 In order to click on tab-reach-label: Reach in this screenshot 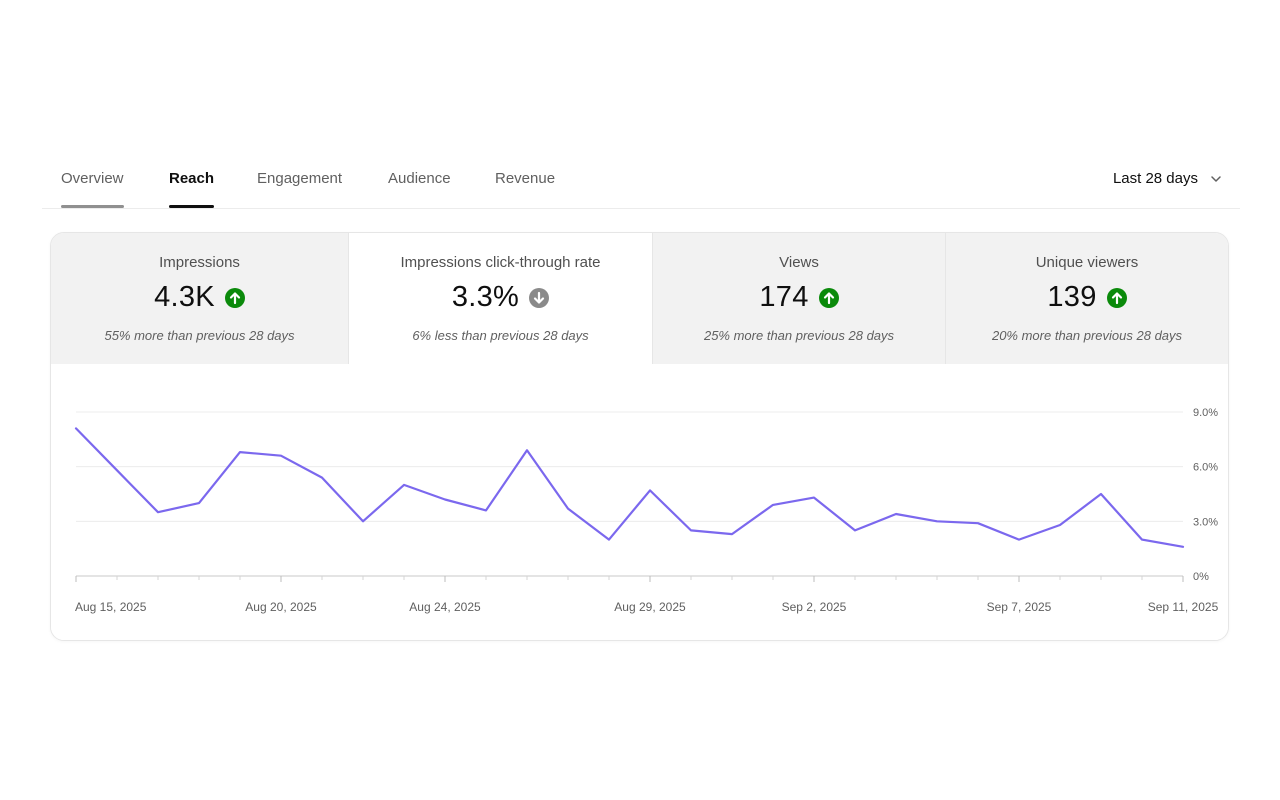, I will do `click(192, 178)`.